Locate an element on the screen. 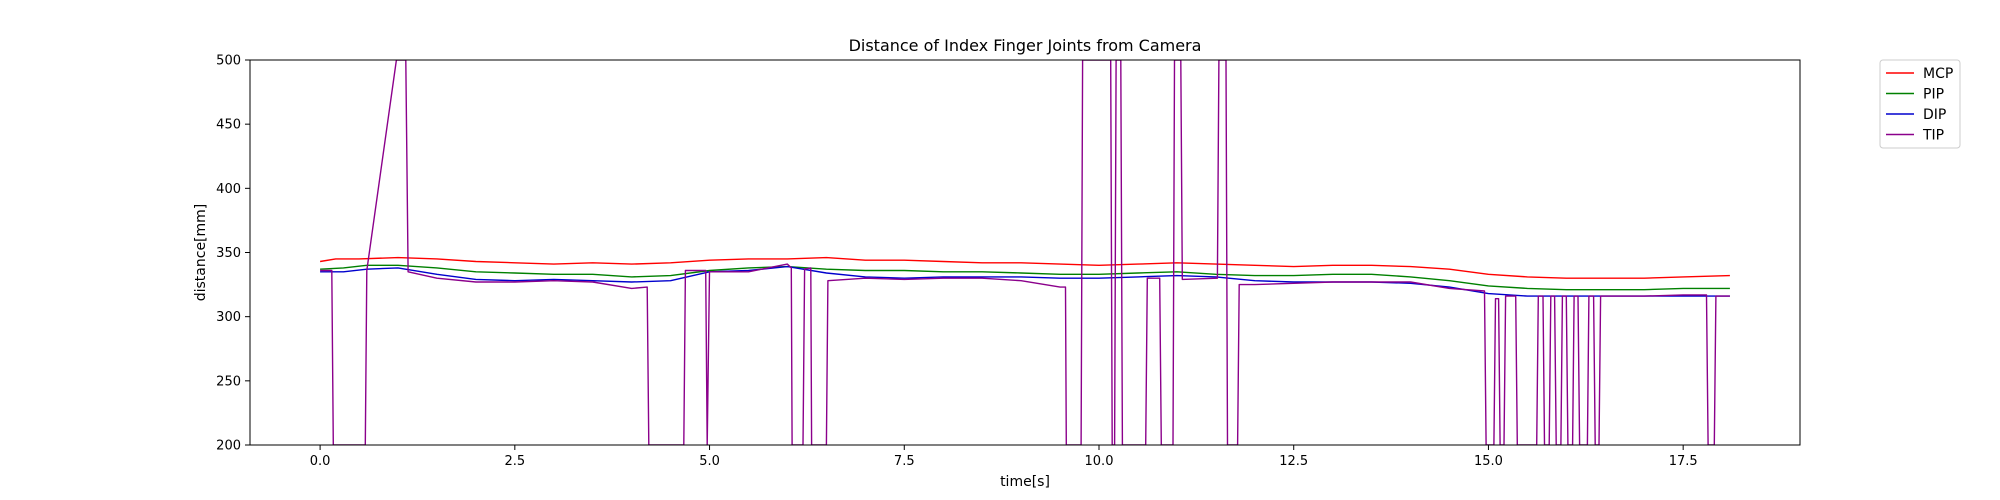 The image size is (2000, 500). legend: MCP PIP DIP TIP is located at coordinates (1920, 104).